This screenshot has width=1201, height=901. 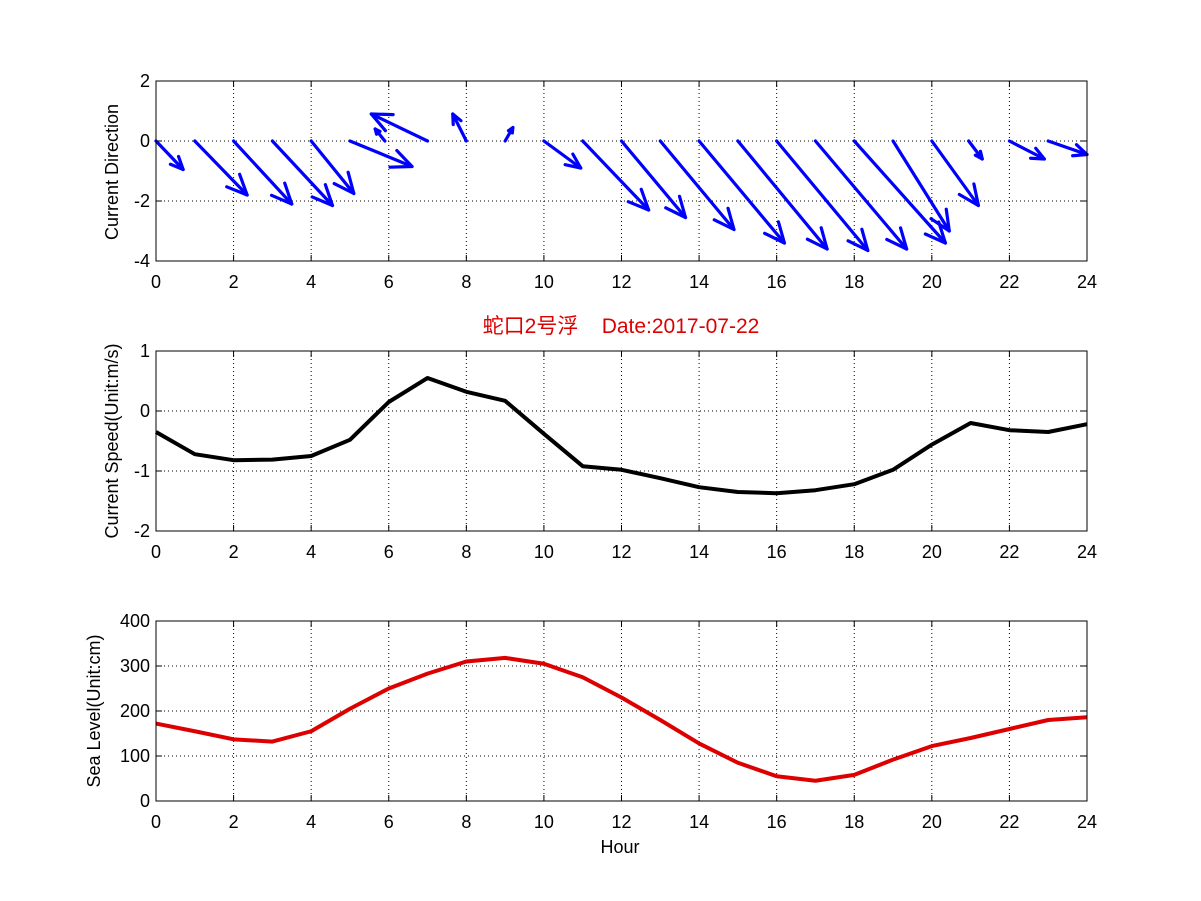 What do you see at coordinates (135, 621) in the screenshot?
I see `sea-level-y-tick-label: 400` at bounding box center [135, 621].